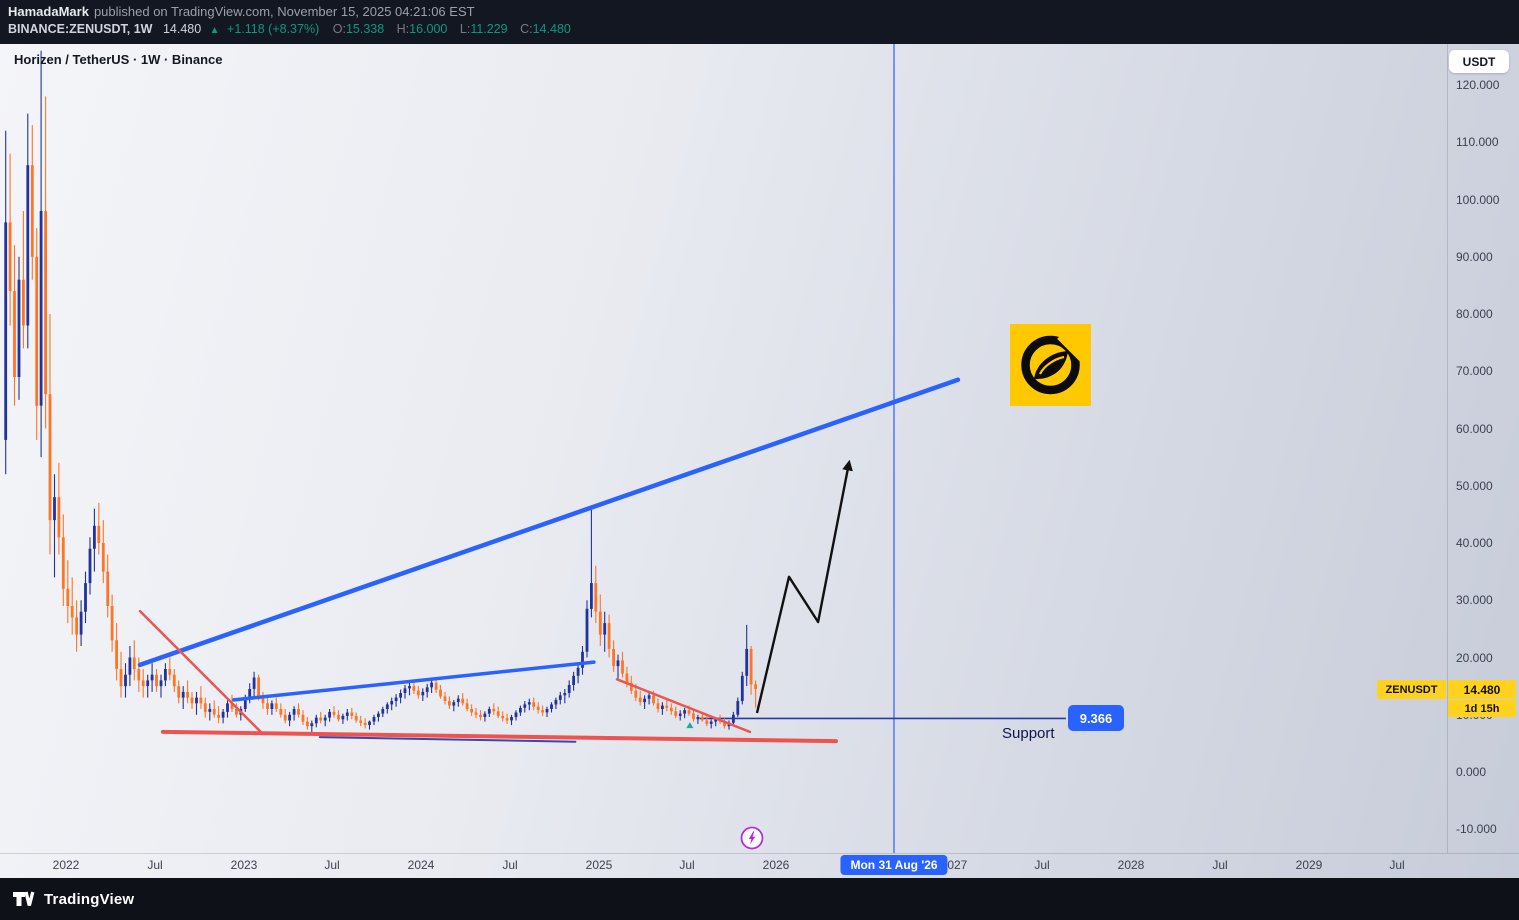 The height and width of the screenshot is (920, 1519). Describe the element at coordinates (1479, 61) in the screenshot. I see `currency-toggle-button: USDT` at that location.